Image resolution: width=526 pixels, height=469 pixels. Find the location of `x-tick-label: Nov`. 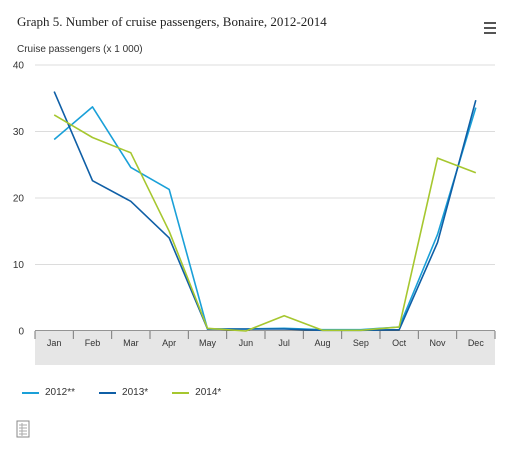

x-tick-label: Nov is located at coordinates (437, 343).